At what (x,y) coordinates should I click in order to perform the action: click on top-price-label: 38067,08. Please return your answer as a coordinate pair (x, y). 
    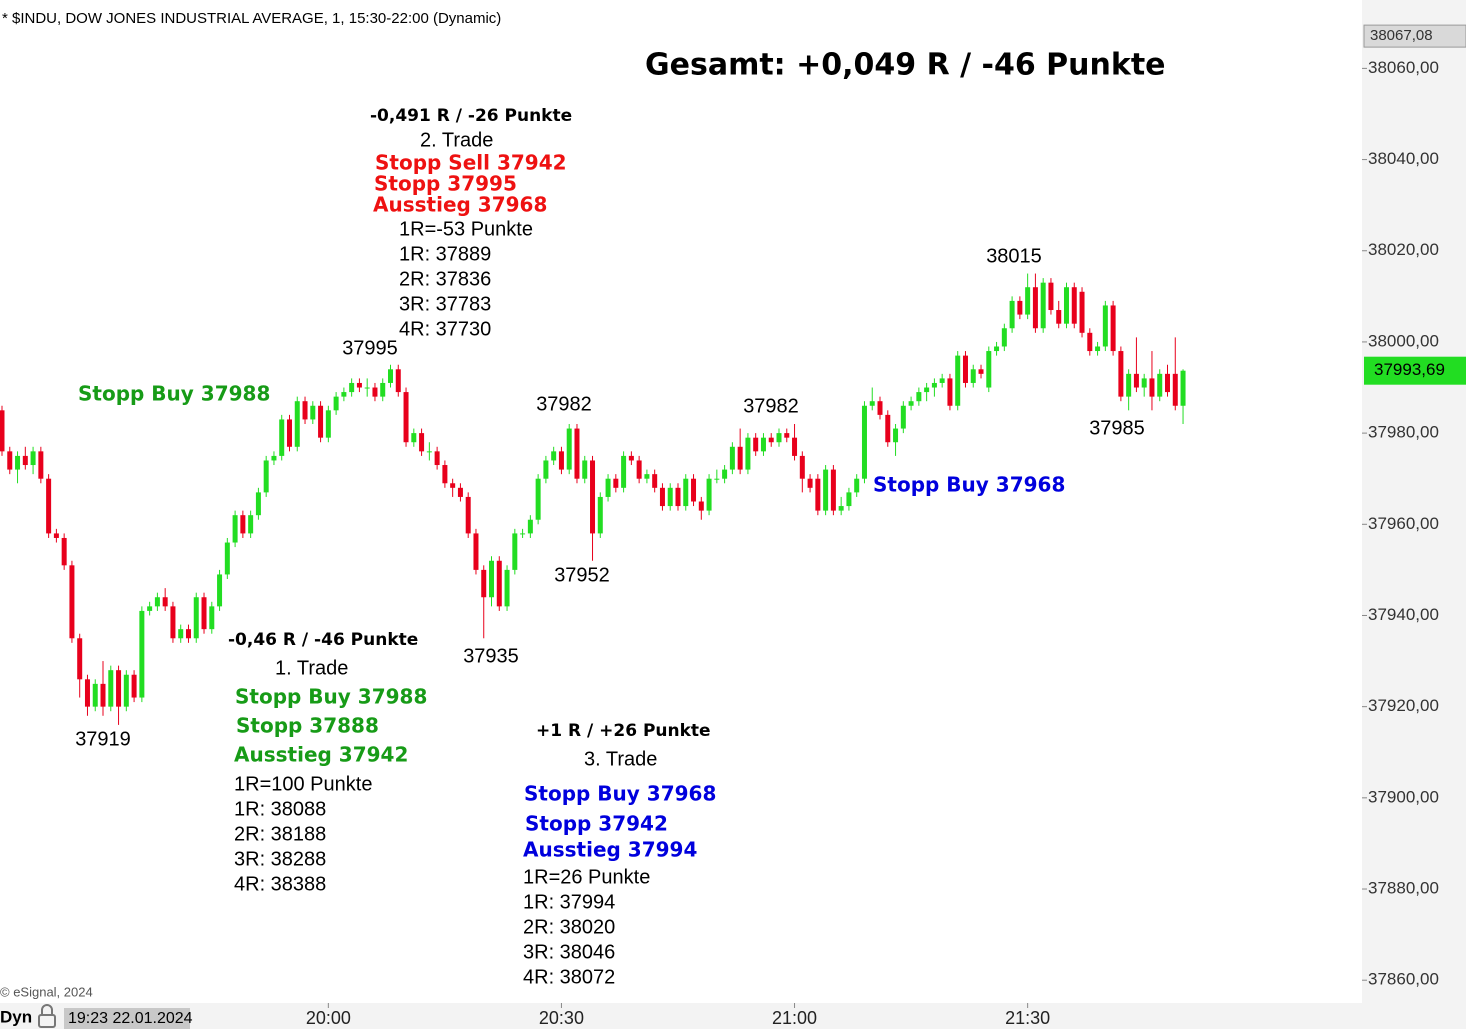
    Looking at the image, I should click on (1401, 35).